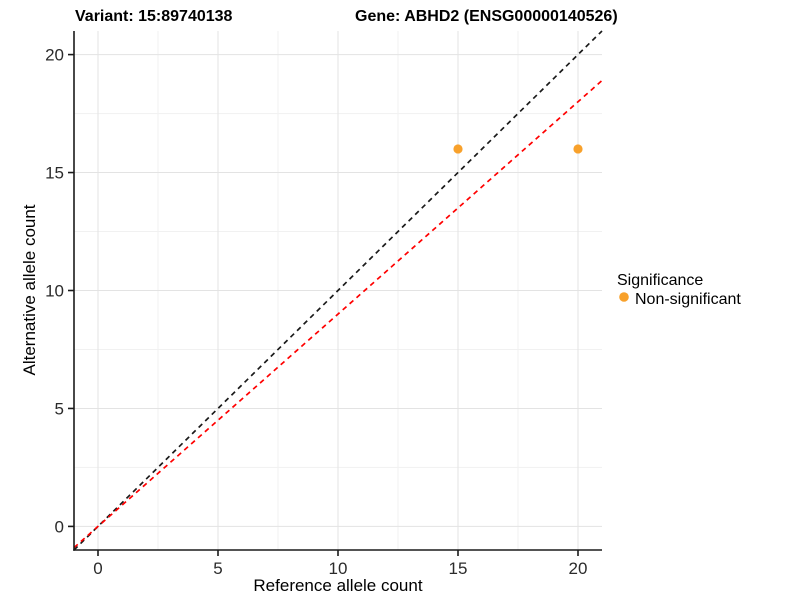  What do you see at coordinates (54, 291) in the screenshot?
I see `y-tick-label: 10` at bounding box center [54, 291].